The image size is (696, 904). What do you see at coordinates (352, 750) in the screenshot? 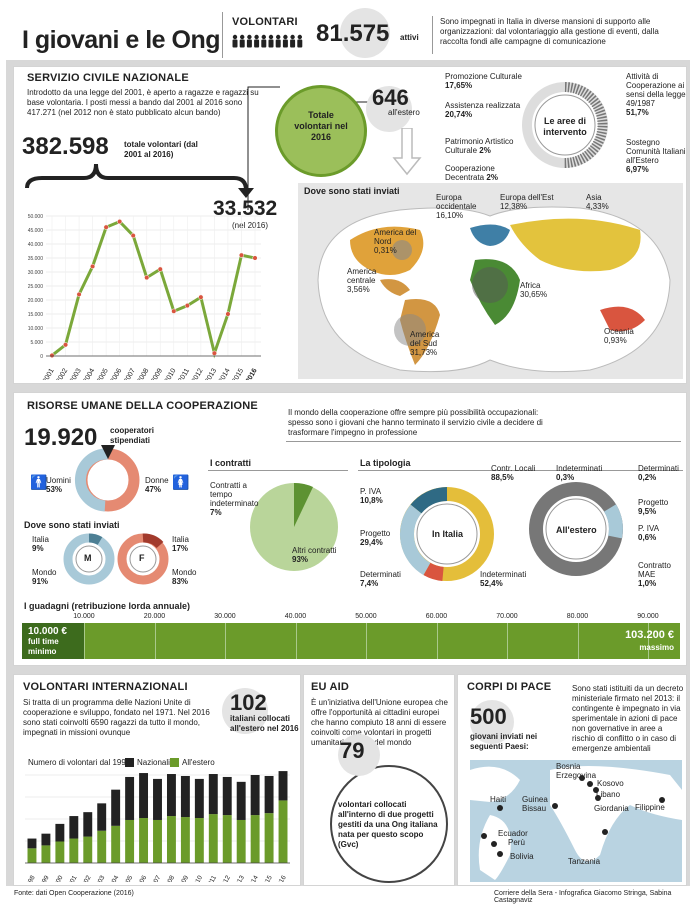
I see `euaid-number: 79` at bounding box center [352, 750].